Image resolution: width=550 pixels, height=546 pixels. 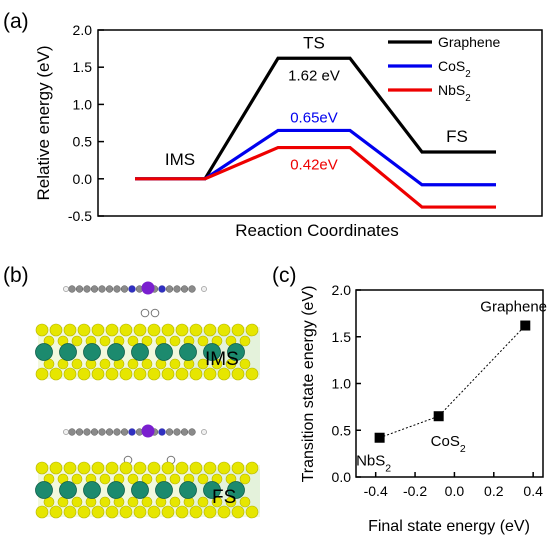 I want to click on chart-c-x-tick-label: -0.4, so click(x=376, y=491).